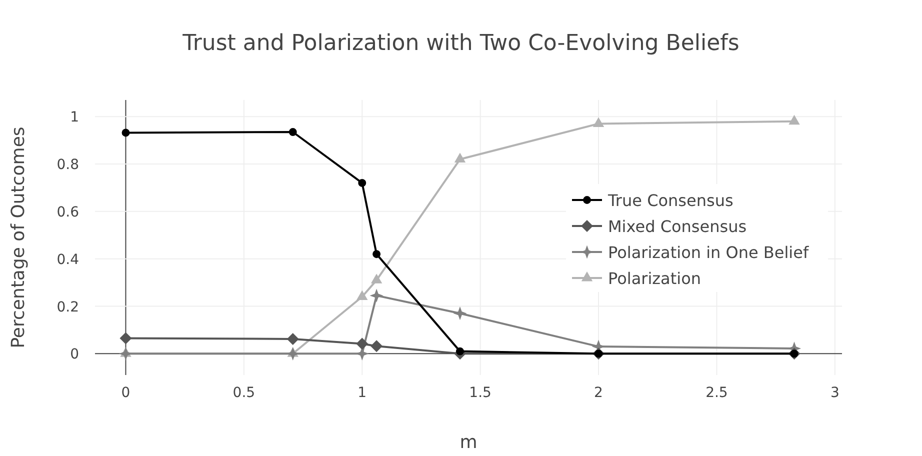 This screenshot has height=456, width=922. What do you see at coordinates (74, 118) in the screenshot?
I see `y-tick-label: 1` at bounding box center [74, 118].